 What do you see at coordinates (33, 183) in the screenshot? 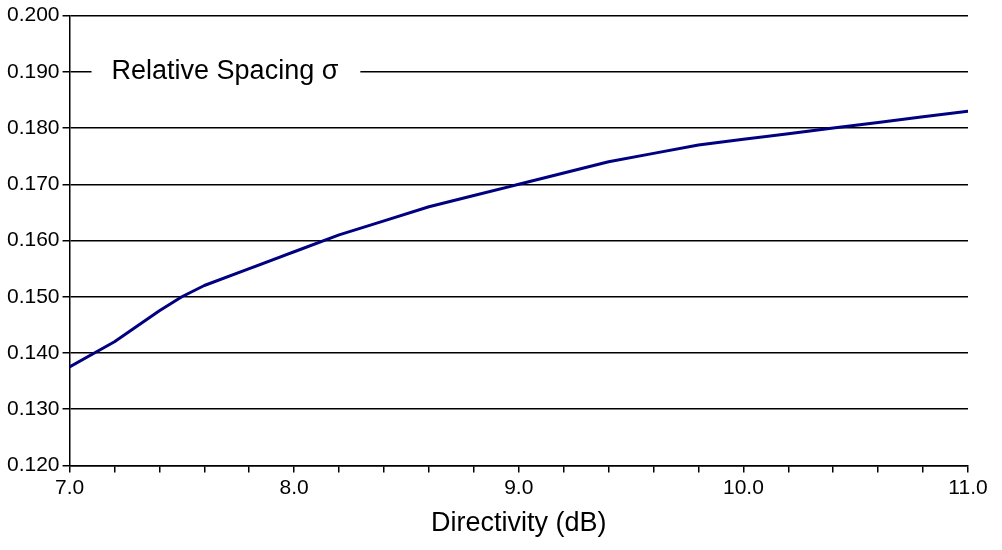
I see `y-tick-label: 0.170` at bounding box center [33, 183].